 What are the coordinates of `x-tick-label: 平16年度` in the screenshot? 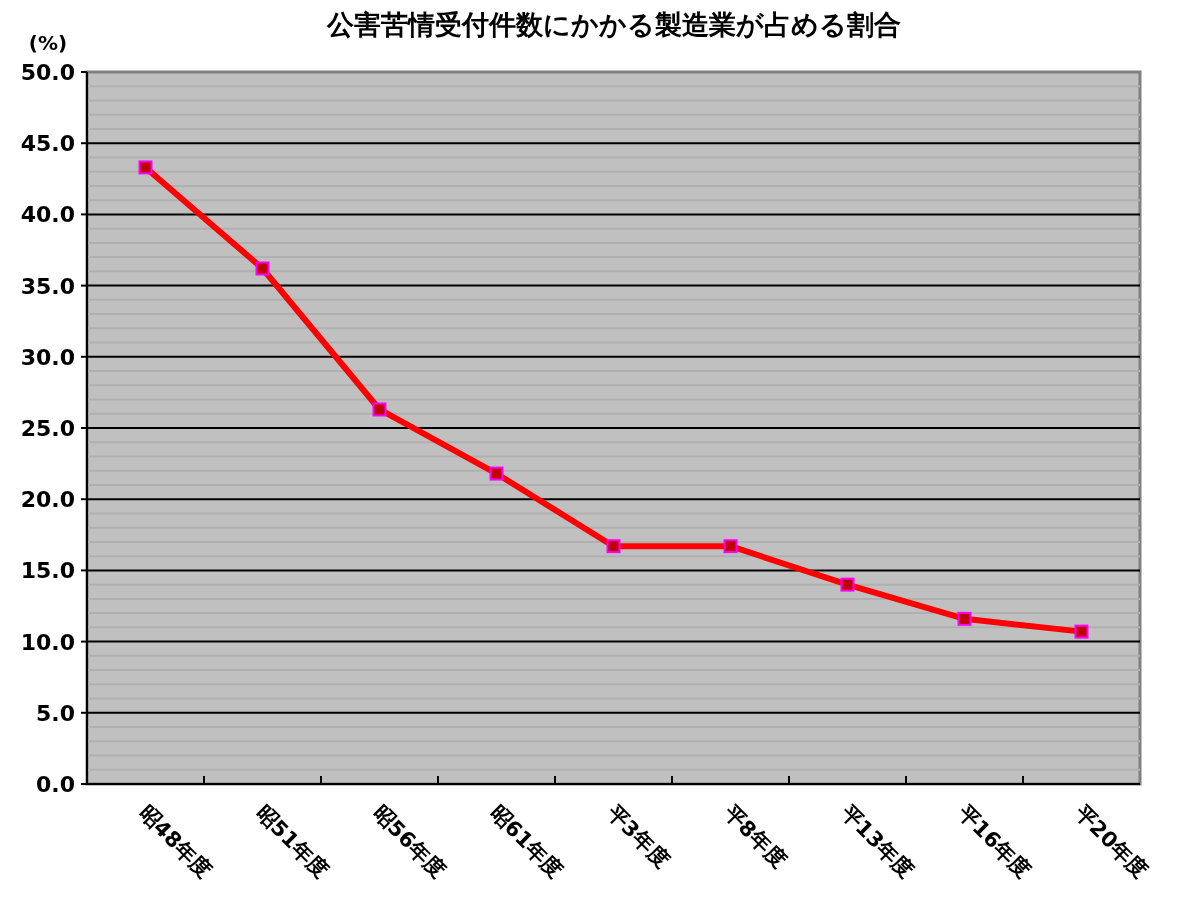 It's located at (994, 841).